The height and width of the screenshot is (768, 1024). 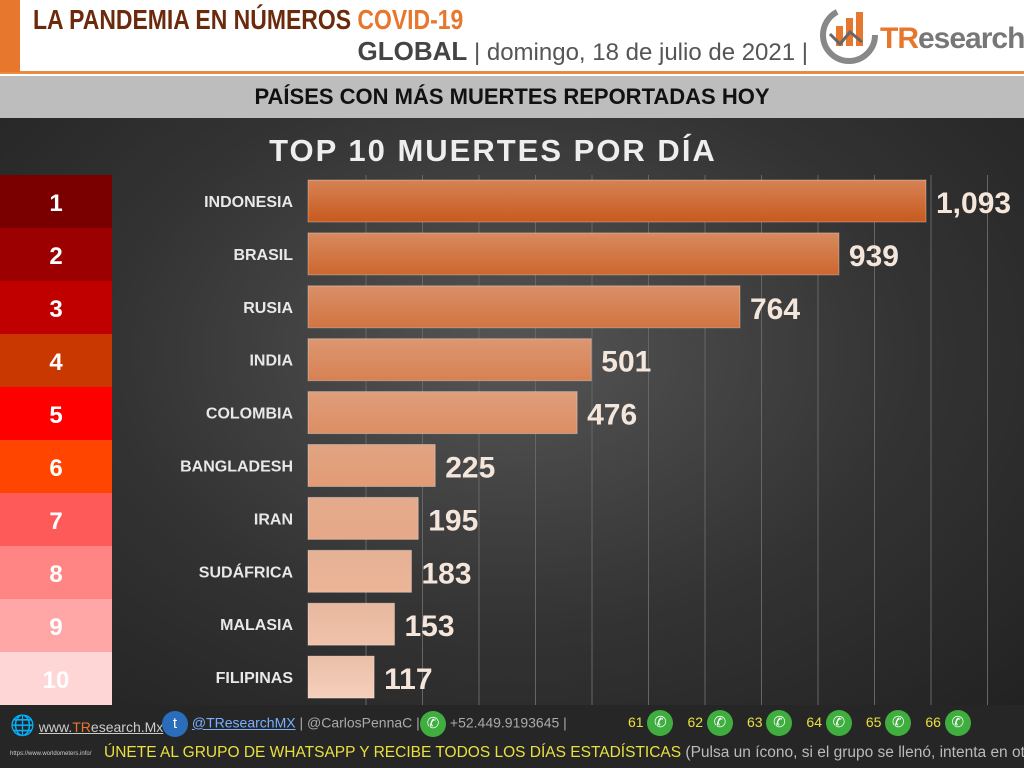 What do you see at coordinates (933, 721) in the screenshot?
I see `group-number: 66` at bounding box center [933, 721].